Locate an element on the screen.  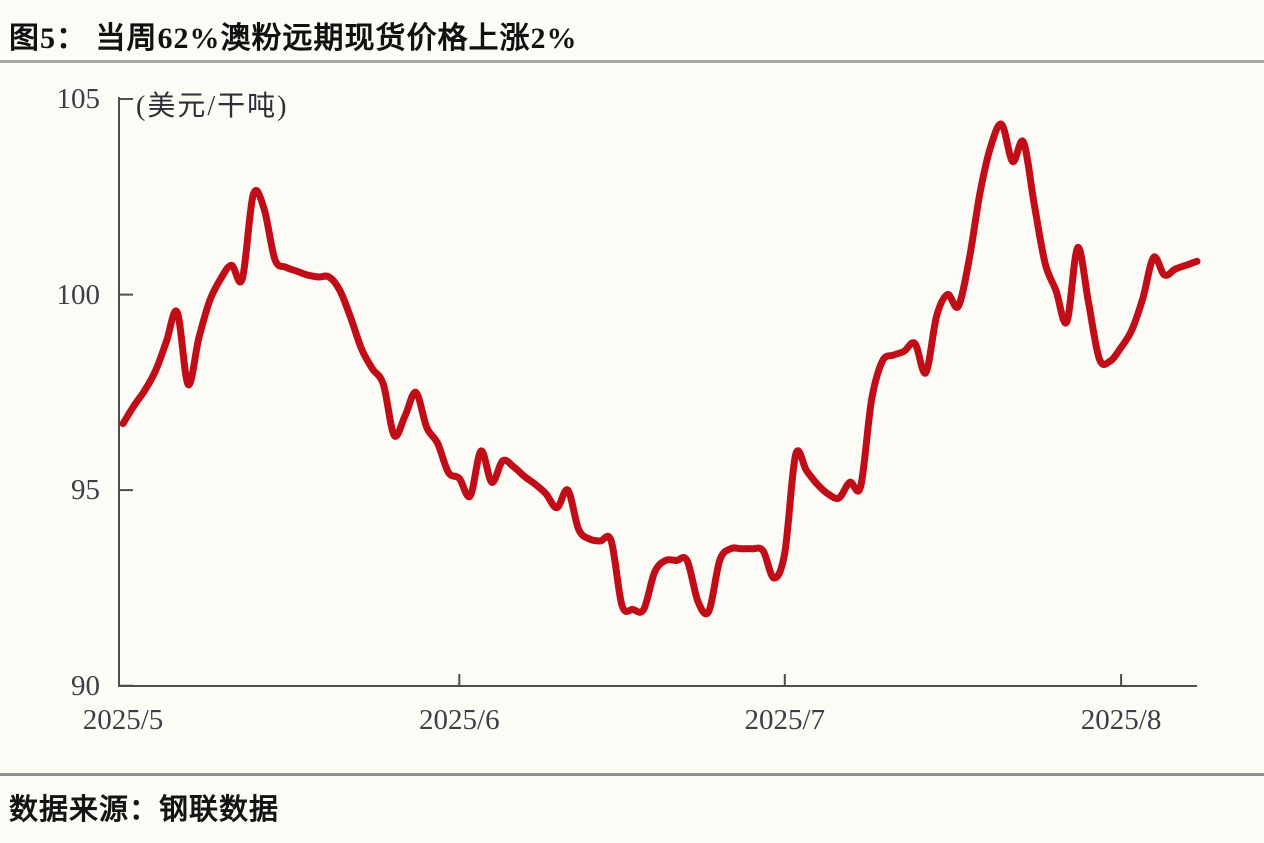
y-tick-label: 90 is located at coordinates (85, 685).